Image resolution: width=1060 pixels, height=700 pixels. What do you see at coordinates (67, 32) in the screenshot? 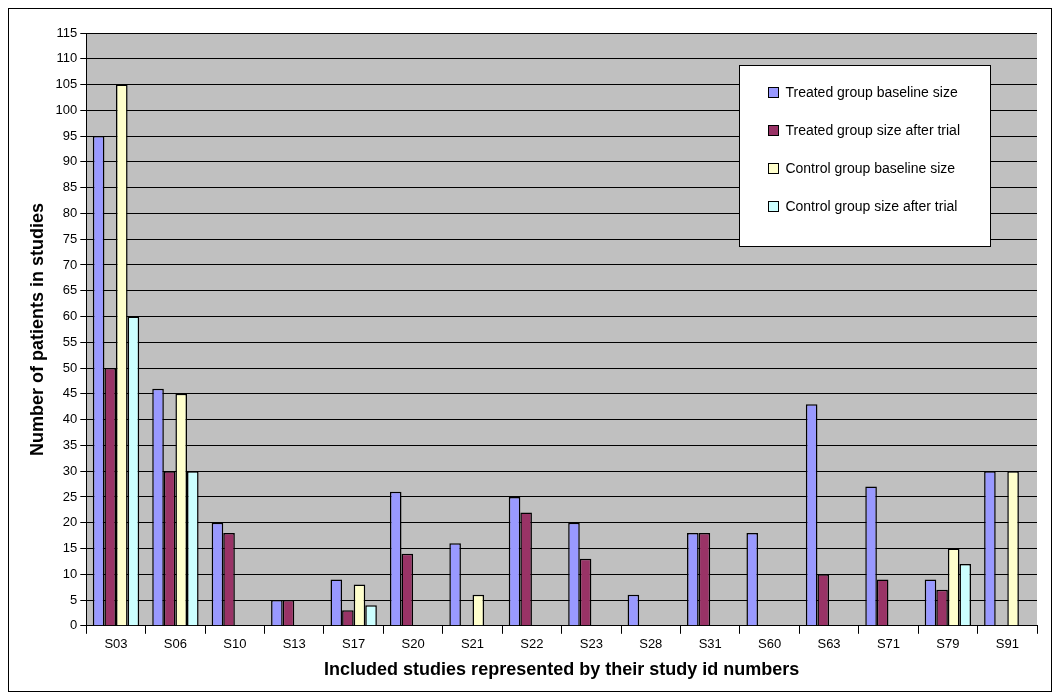
I see `y-tick-label: 115` at bounding box center [67, 32].